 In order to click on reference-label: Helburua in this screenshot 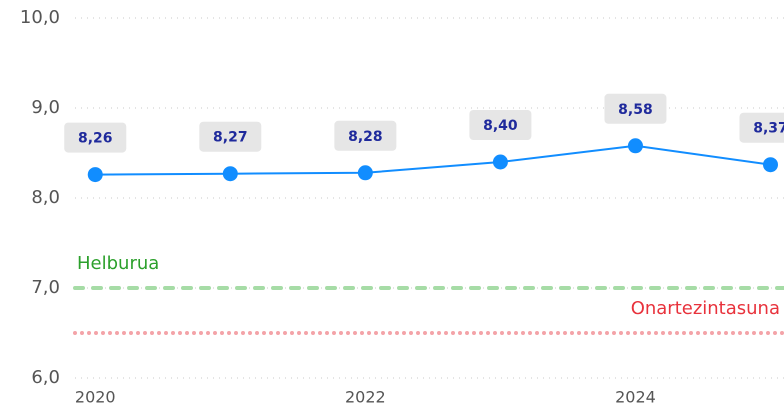, I will do `click(118, 263)`.